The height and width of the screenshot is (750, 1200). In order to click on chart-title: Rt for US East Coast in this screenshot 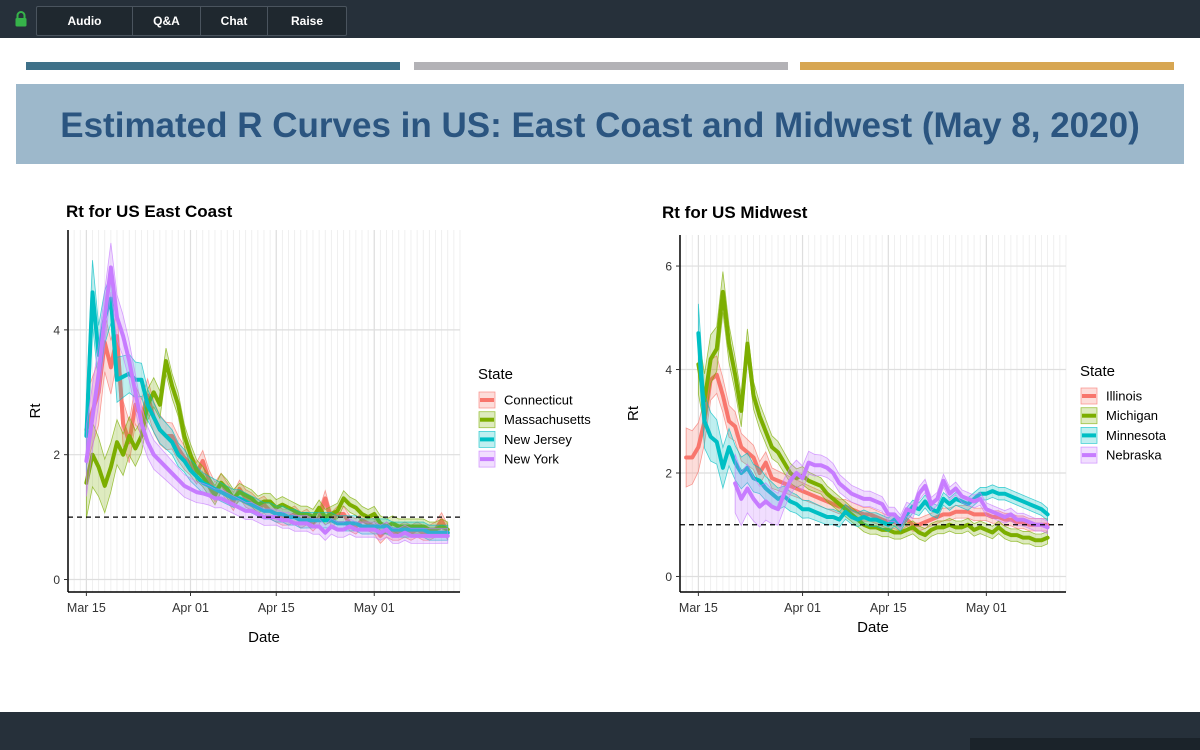, I will do `click(149, 211)`.